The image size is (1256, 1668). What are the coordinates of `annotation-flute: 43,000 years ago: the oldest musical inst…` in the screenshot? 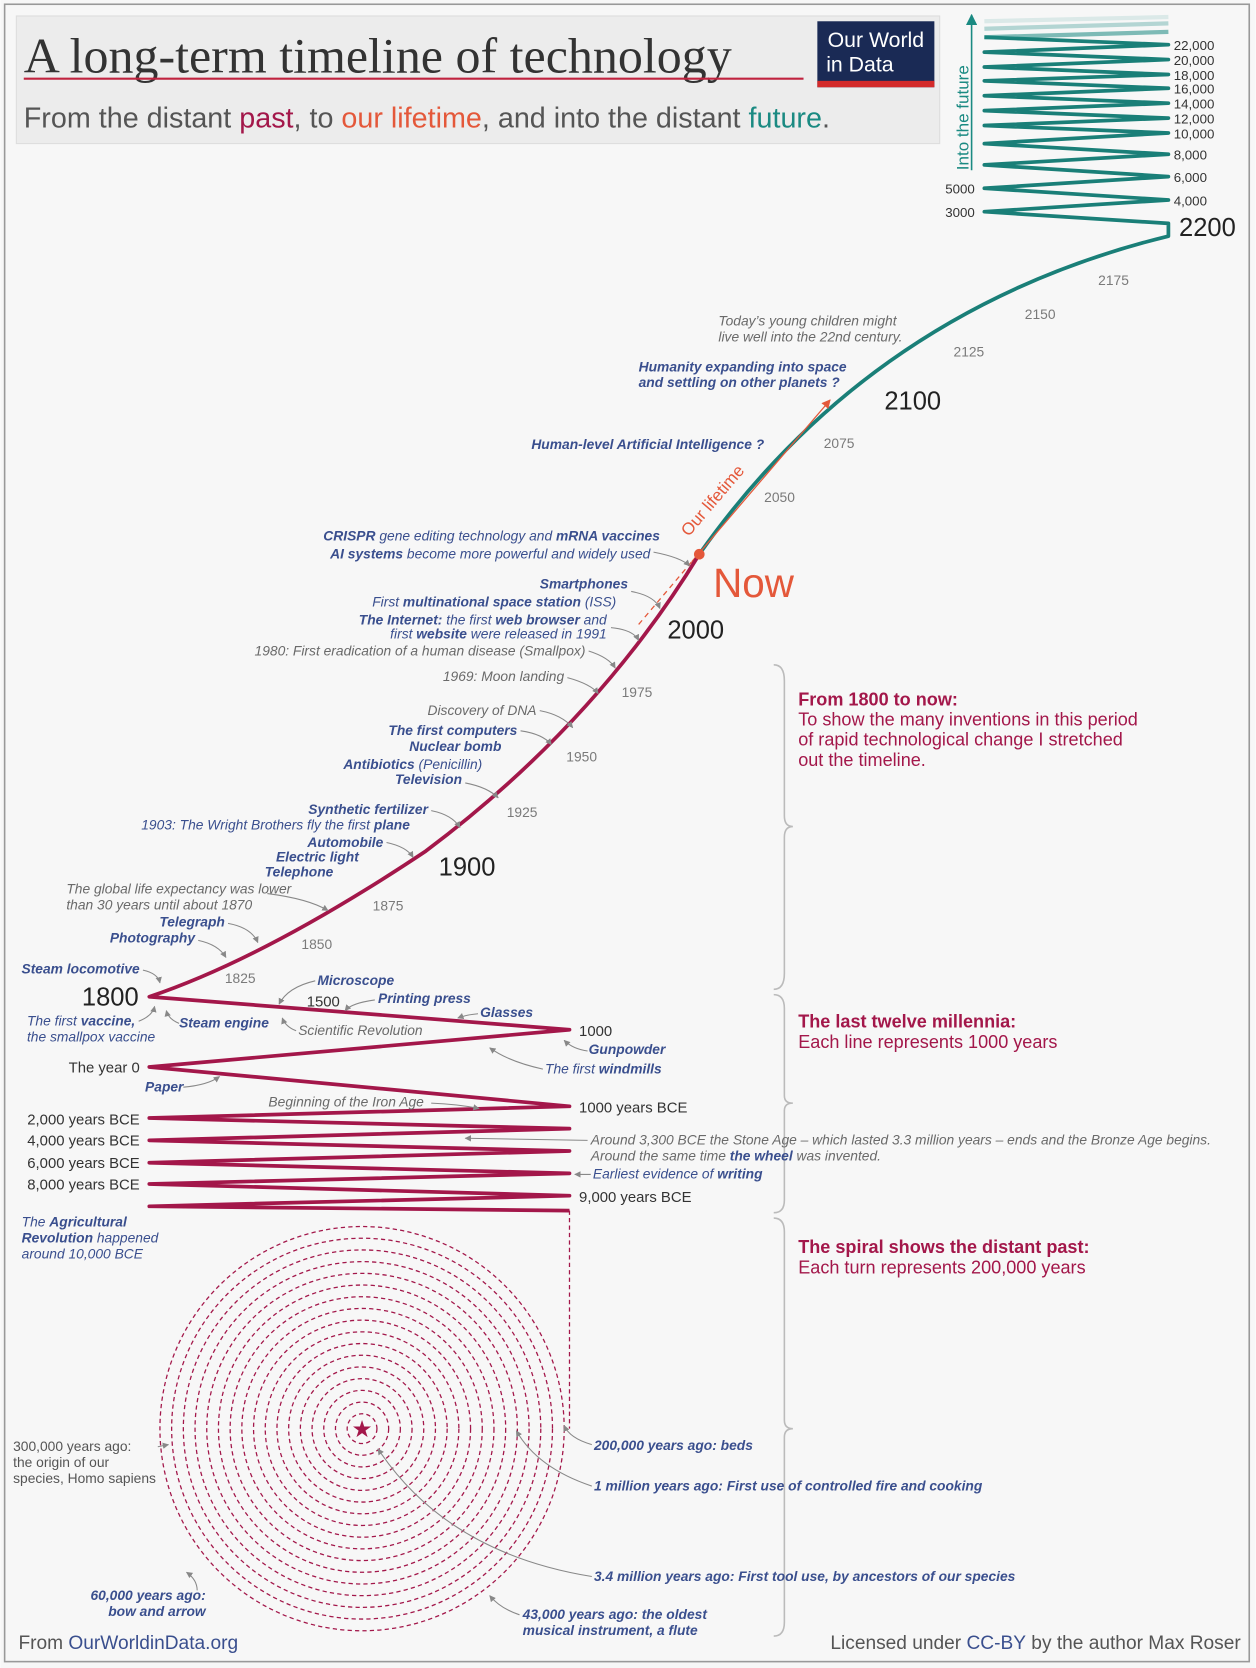 It's located at (615, 1622).